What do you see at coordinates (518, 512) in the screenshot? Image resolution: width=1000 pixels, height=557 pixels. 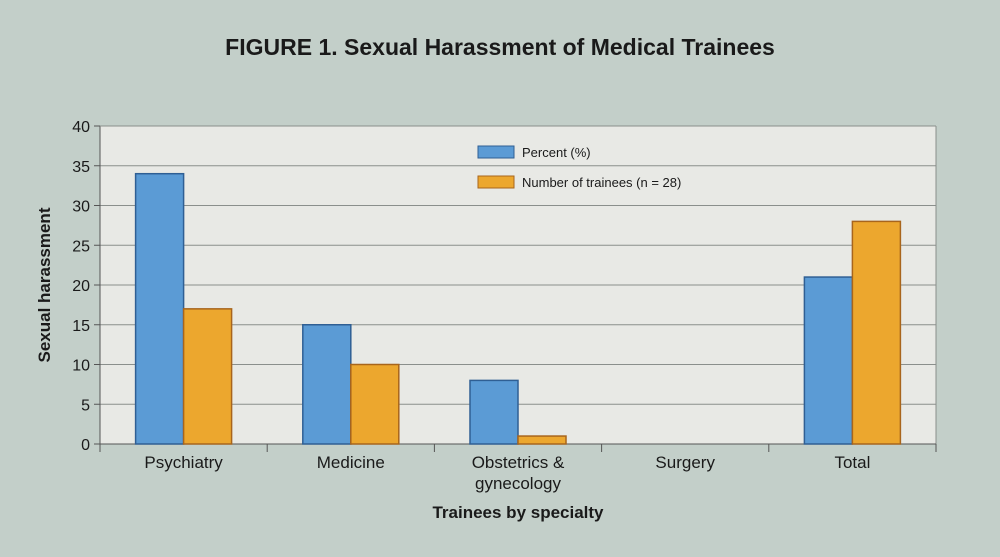 I see `x-axis-title: Trainees by specialty` at bounding box center [518, 512].